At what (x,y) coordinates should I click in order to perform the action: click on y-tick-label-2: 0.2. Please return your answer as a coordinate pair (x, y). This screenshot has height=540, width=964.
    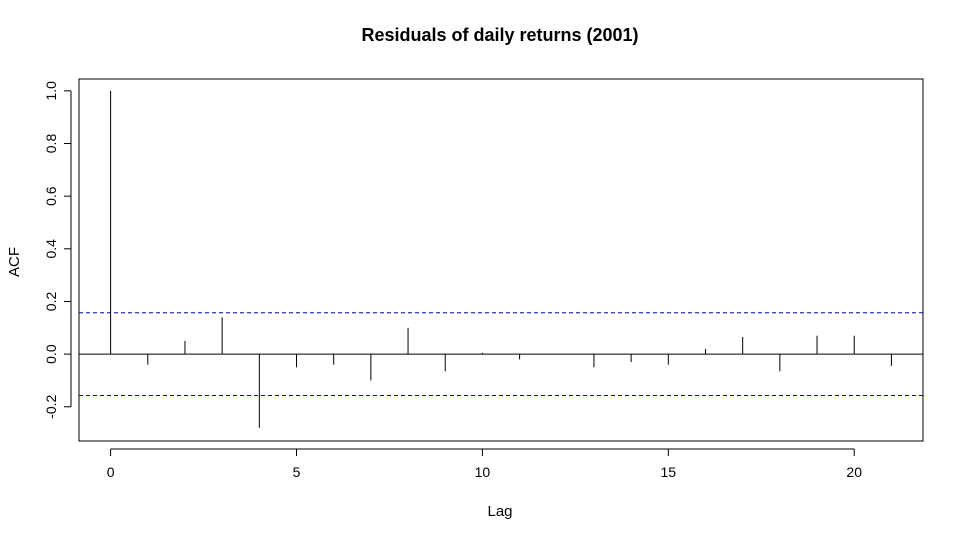
    Looking at the image, I should click on (51, 302).